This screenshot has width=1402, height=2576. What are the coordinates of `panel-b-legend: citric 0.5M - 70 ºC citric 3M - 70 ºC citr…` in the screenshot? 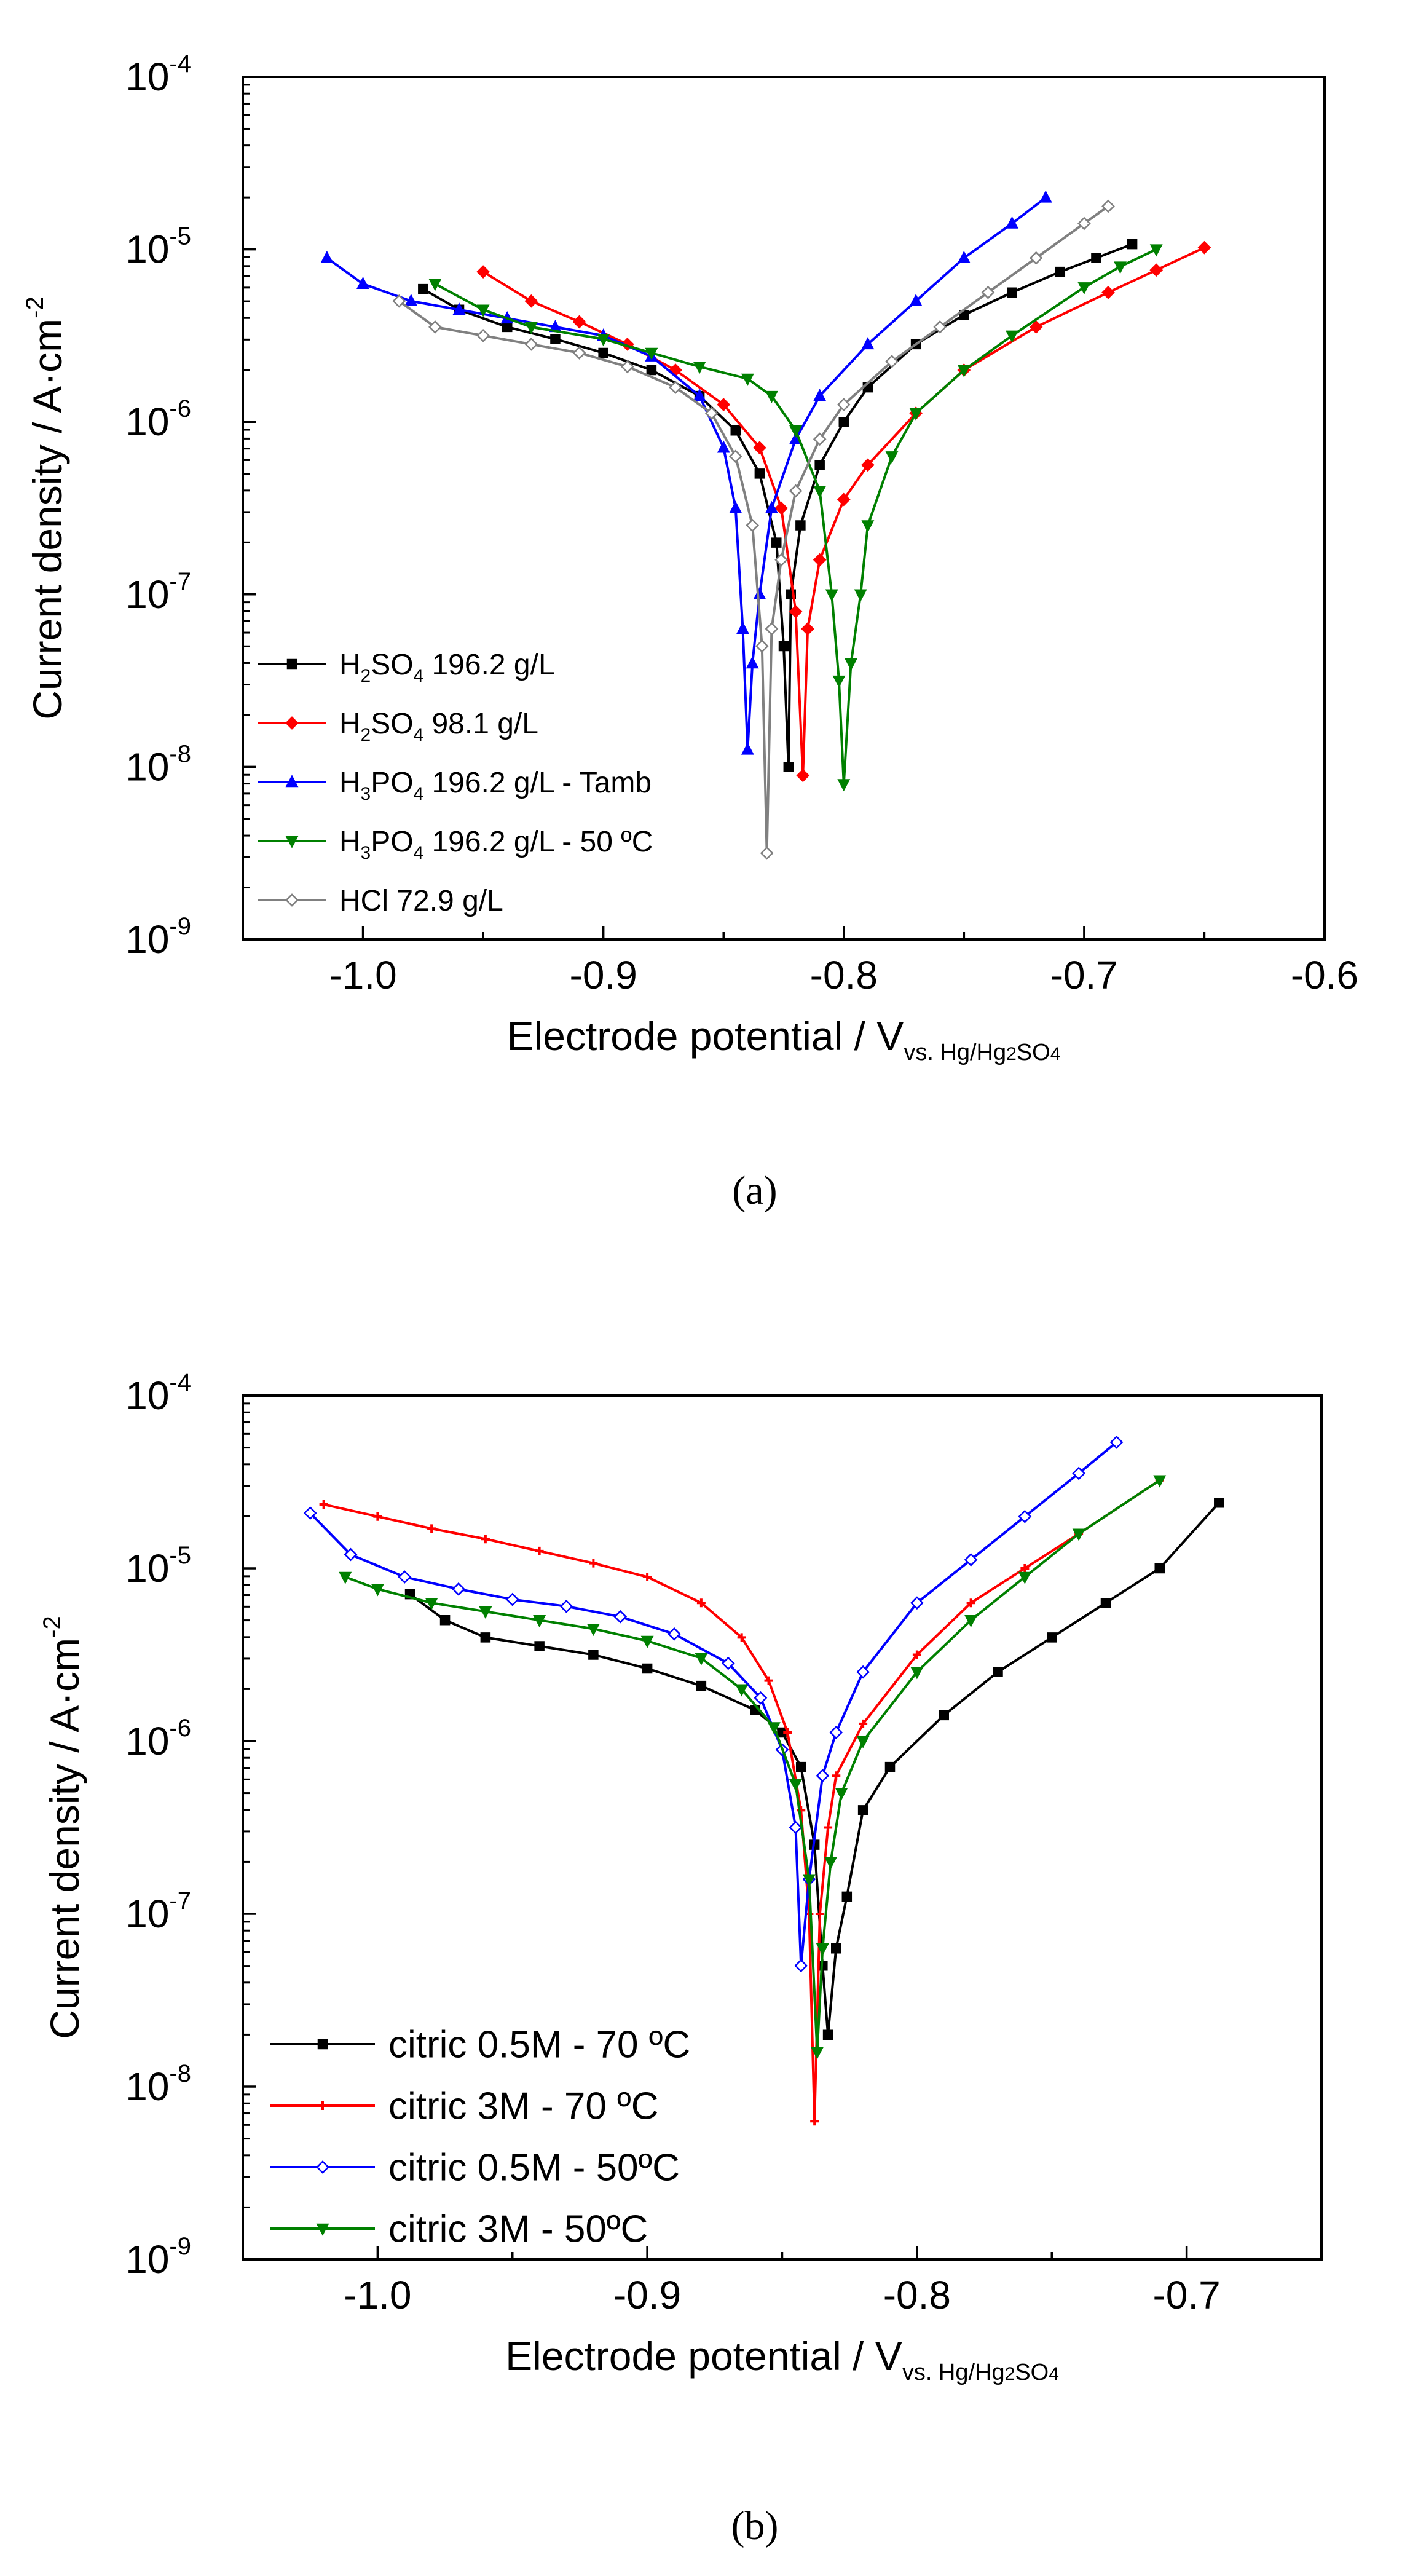 It's located at (480, 2138).